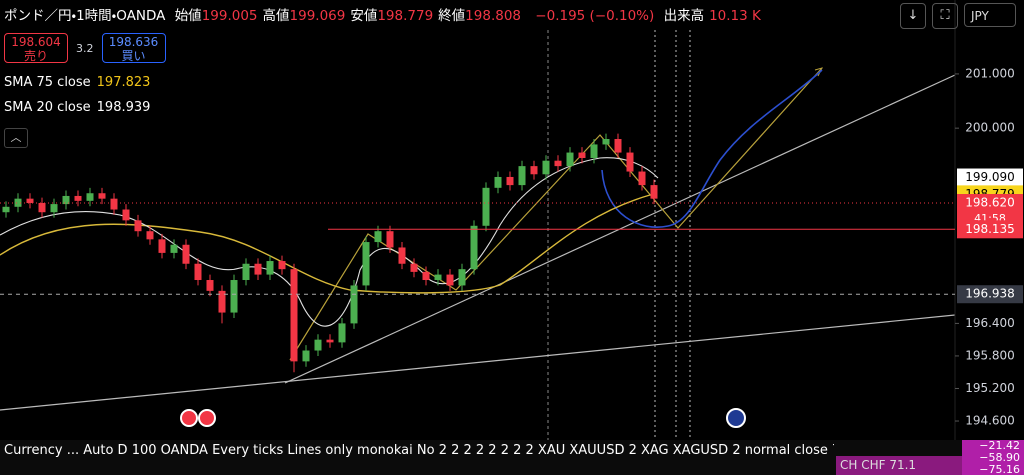  What do you see at coordinates (405, 16) in the screenshot?
I see `ohlc-value: 198.779` at bounding box center [405, 16].